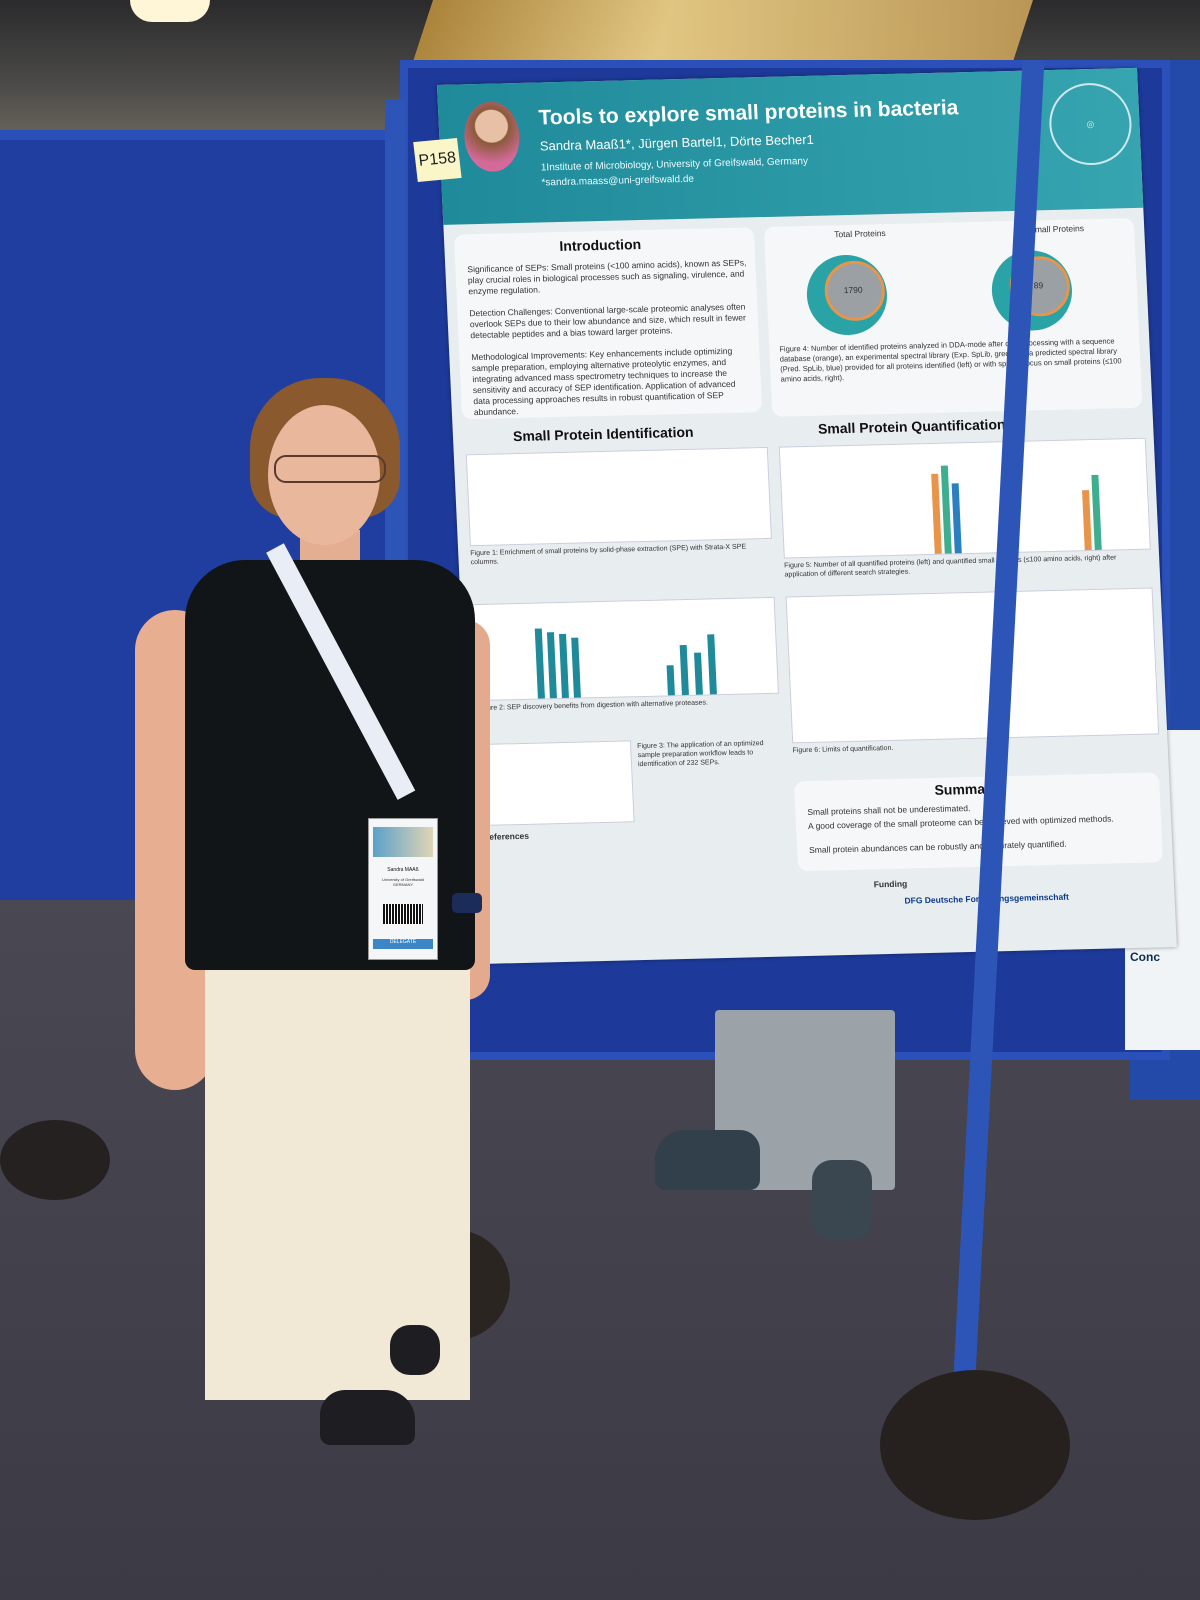 The image size is (1200, 1600). Describe the element at coordinates (170, 11) in the screenshot. I see `lamp` at that location.